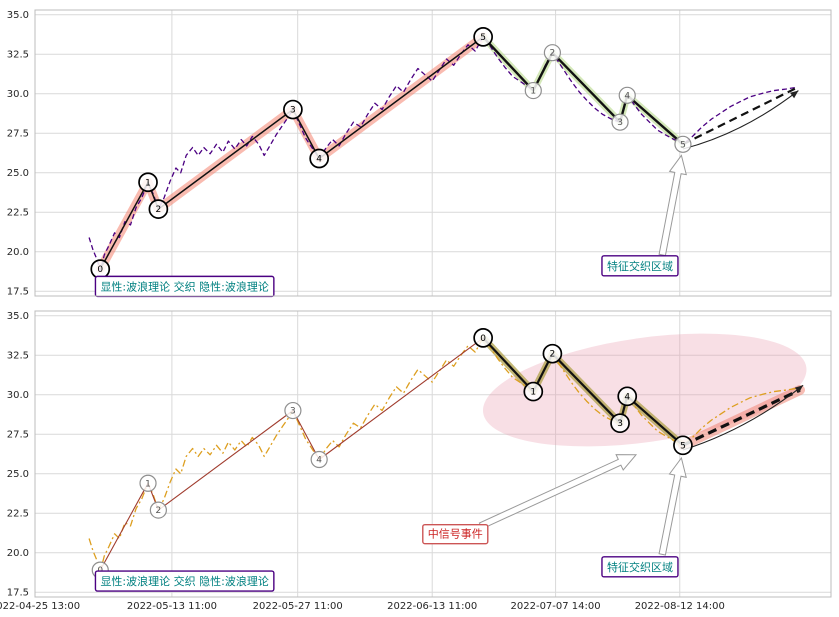 This screenshot has height=617, width=839. What do you see at coordinates (432, 606) in the screenshot?
I see `x-tick-label: 2022-06-13 11:00` at bounding box center [432, 606].